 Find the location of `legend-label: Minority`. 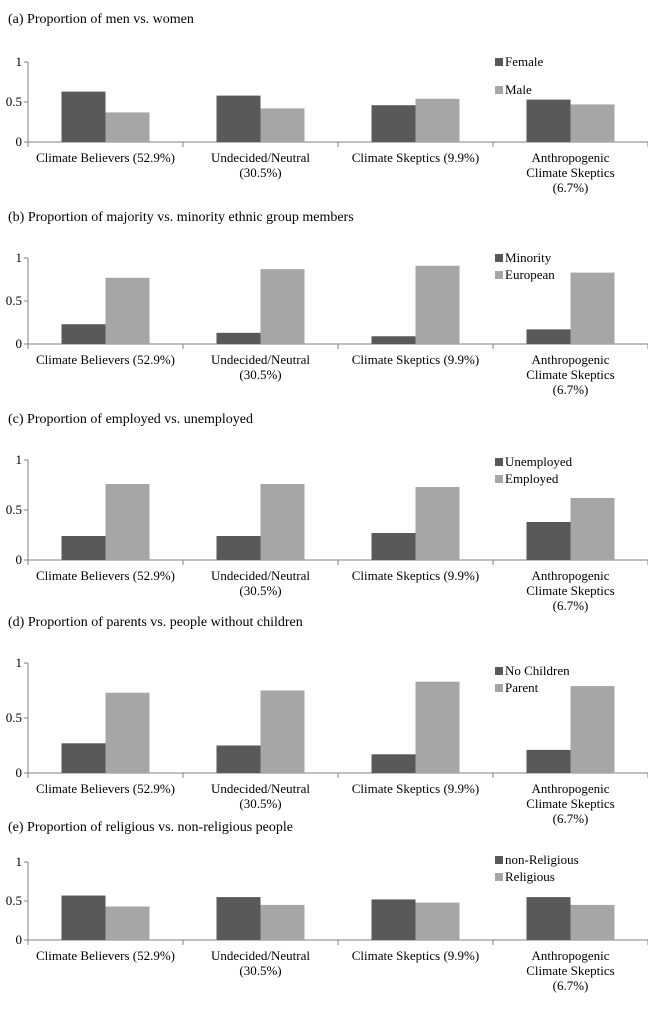

legend-label: Minority is located at coordinates (528, 257).